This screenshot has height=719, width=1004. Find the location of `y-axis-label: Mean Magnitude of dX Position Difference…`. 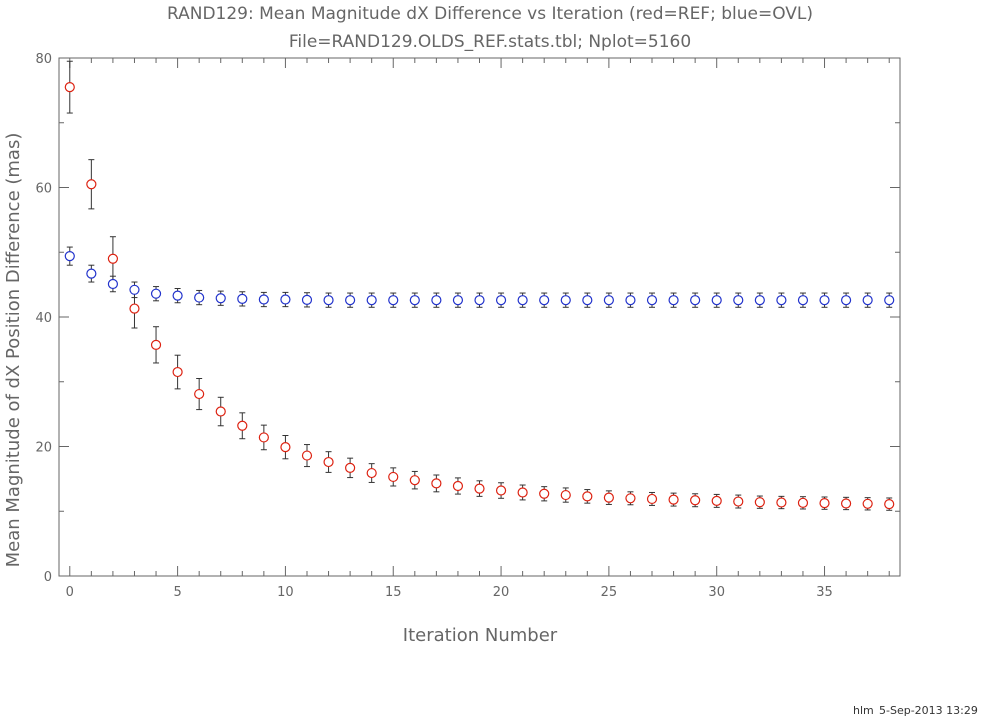

y-axis-label: Mean Magnitude of dX Position Difference… is located at coordinates (13, 350).